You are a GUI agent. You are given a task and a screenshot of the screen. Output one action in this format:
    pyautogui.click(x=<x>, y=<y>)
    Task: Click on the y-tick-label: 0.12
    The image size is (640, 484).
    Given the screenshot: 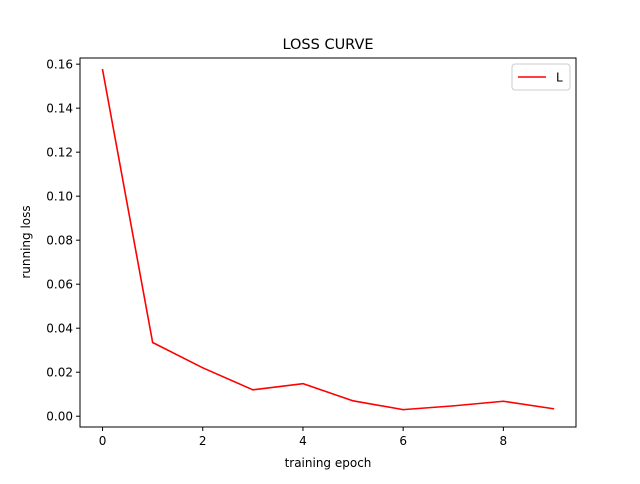 What is the action you would take?
    pyautogui.click(x=59, y=152)
    